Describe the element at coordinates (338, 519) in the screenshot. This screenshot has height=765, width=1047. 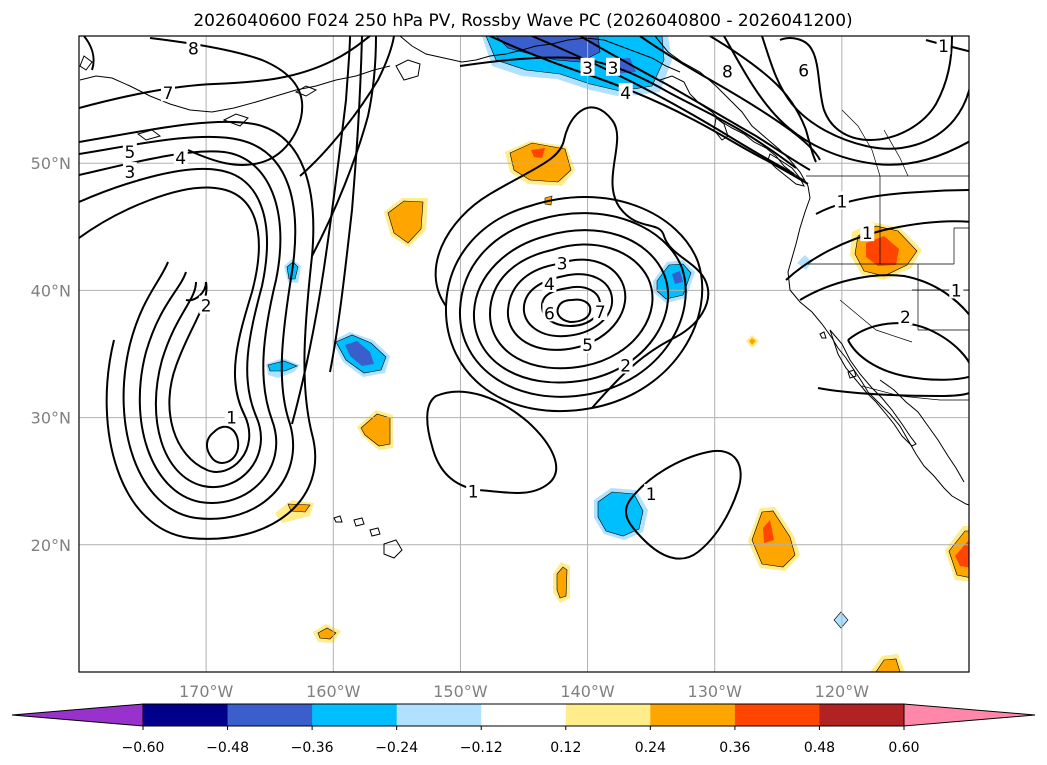
I see `hawaii-kauai` at that location.